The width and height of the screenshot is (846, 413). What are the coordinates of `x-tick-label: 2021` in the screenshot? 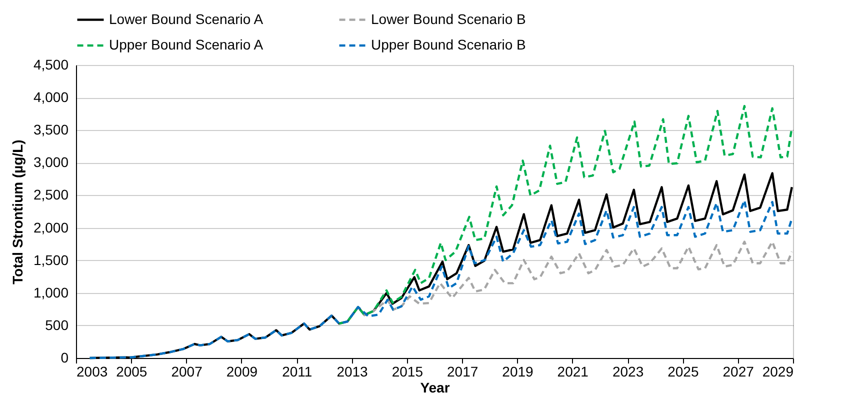 It's located at (573, 372).